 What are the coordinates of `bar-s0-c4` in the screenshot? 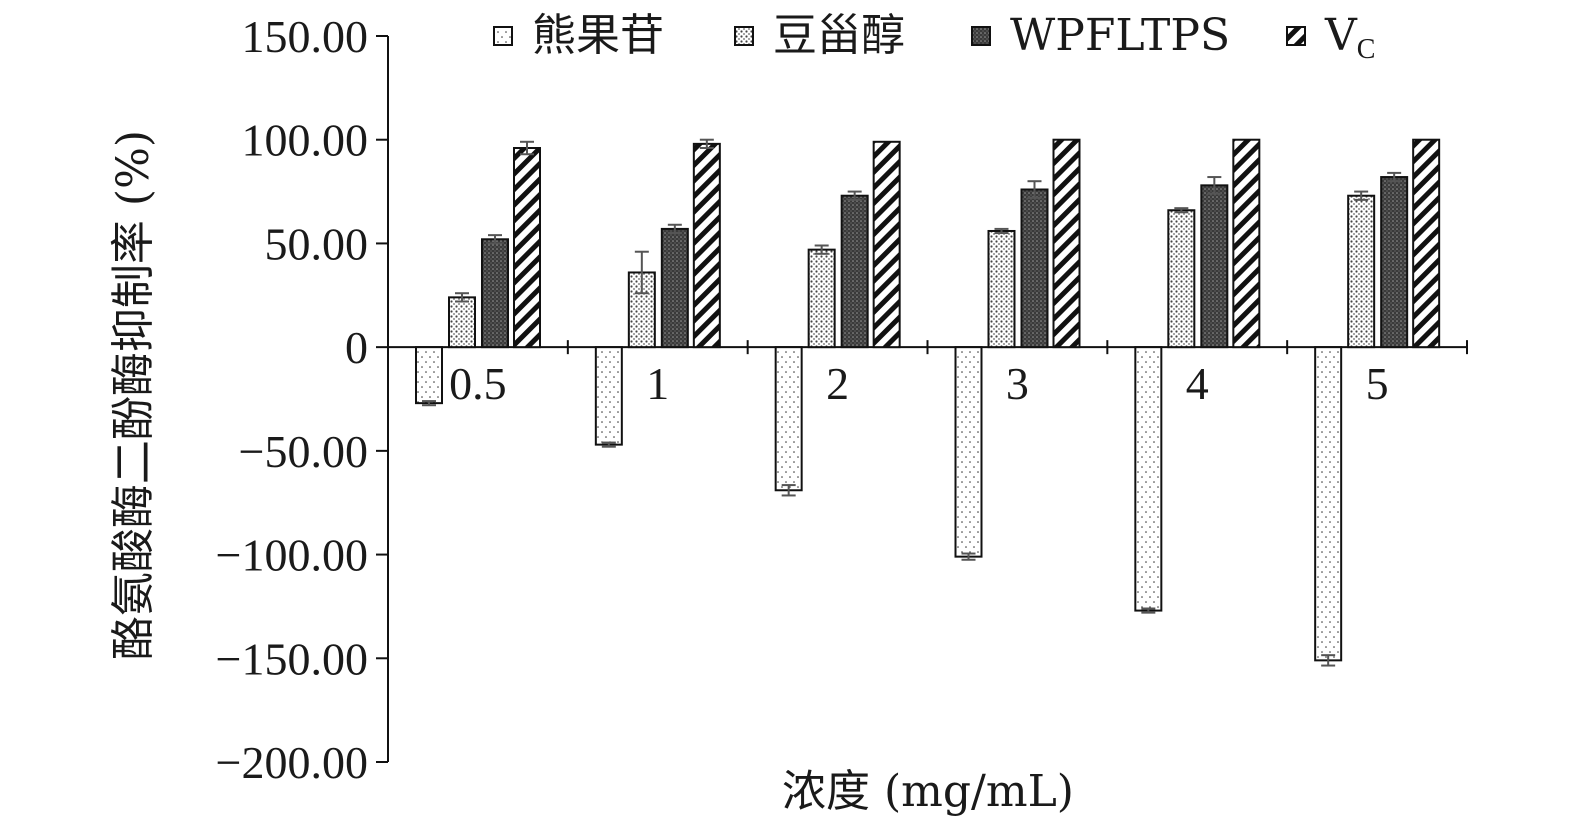 It's located at (1148, 479).